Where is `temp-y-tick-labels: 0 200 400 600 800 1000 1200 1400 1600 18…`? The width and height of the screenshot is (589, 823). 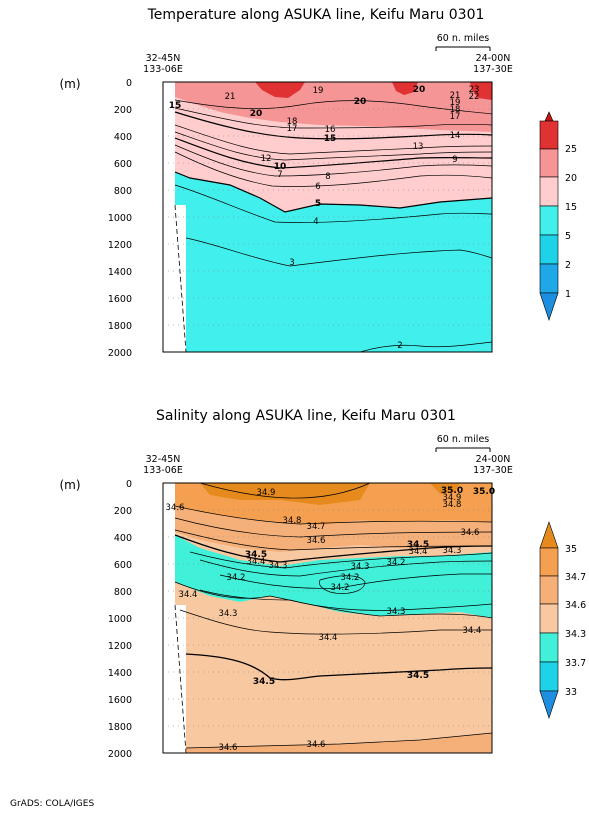
temp-y-tick-labels: 0 200 400 600 800 1000 1200 1400 1600 18… is located at coordinates (120, 218).